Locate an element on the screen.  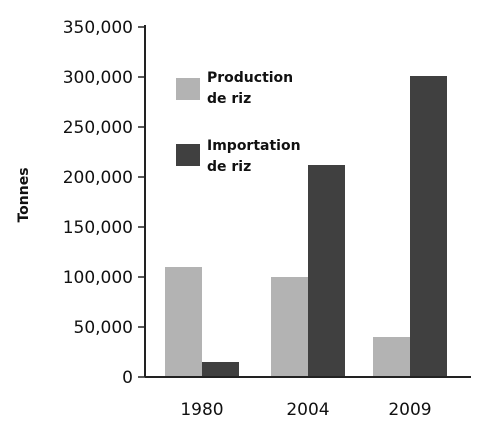
bar-production-1980 is located at coordinates (183, 322).